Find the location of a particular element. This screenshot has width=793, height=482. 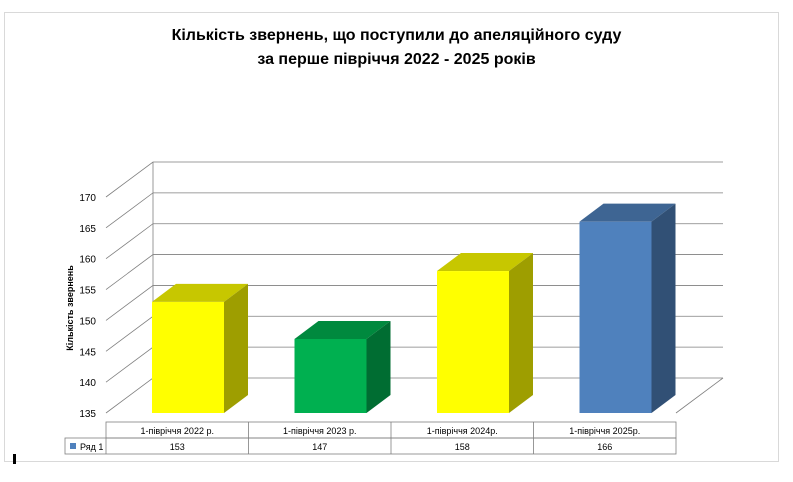

y-tick-label: 145 is located at coordinates (87, 352).